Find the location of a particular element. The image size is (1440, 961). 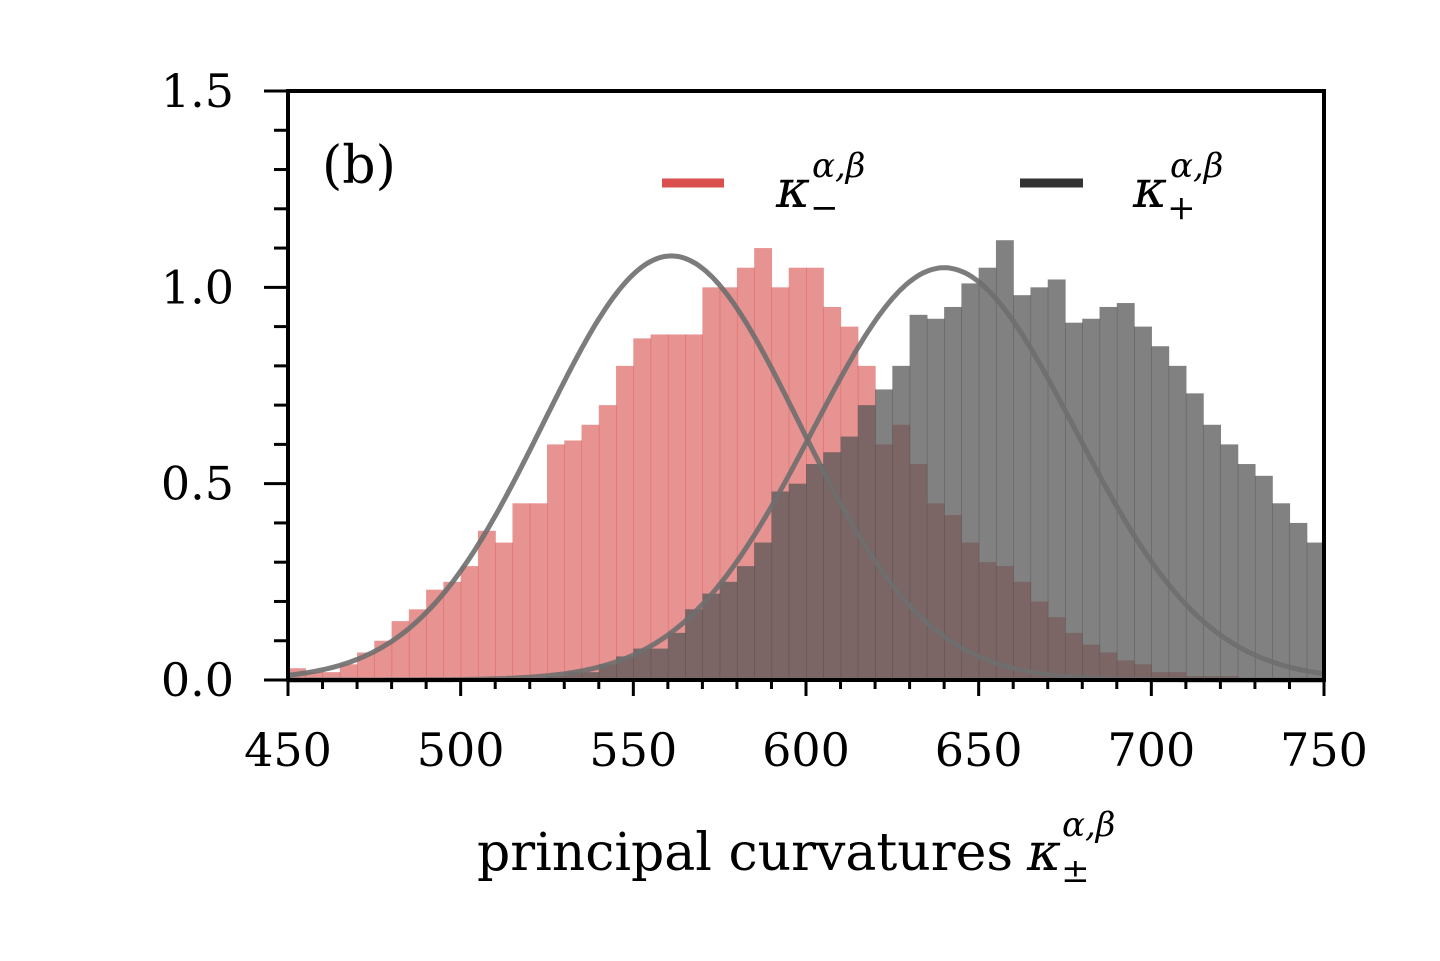

y-tick-label: 0.0 is located at coordinates (197, 680).